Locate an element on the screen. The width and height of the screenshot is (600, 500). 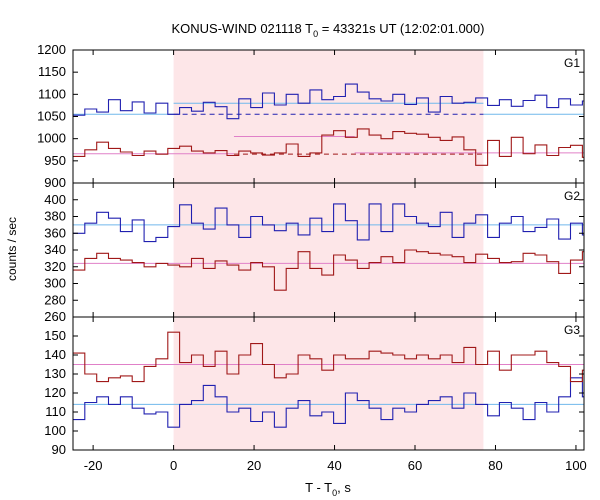
y-tick-label: 360 is located at coordinates (55, 232).